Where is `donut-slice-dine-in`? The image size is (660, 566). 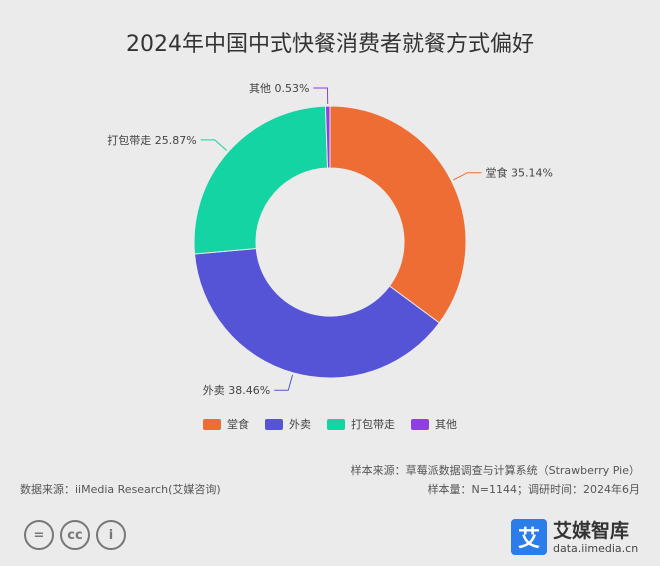
donut-slice-dine-in is located at coordinates (398, 214).